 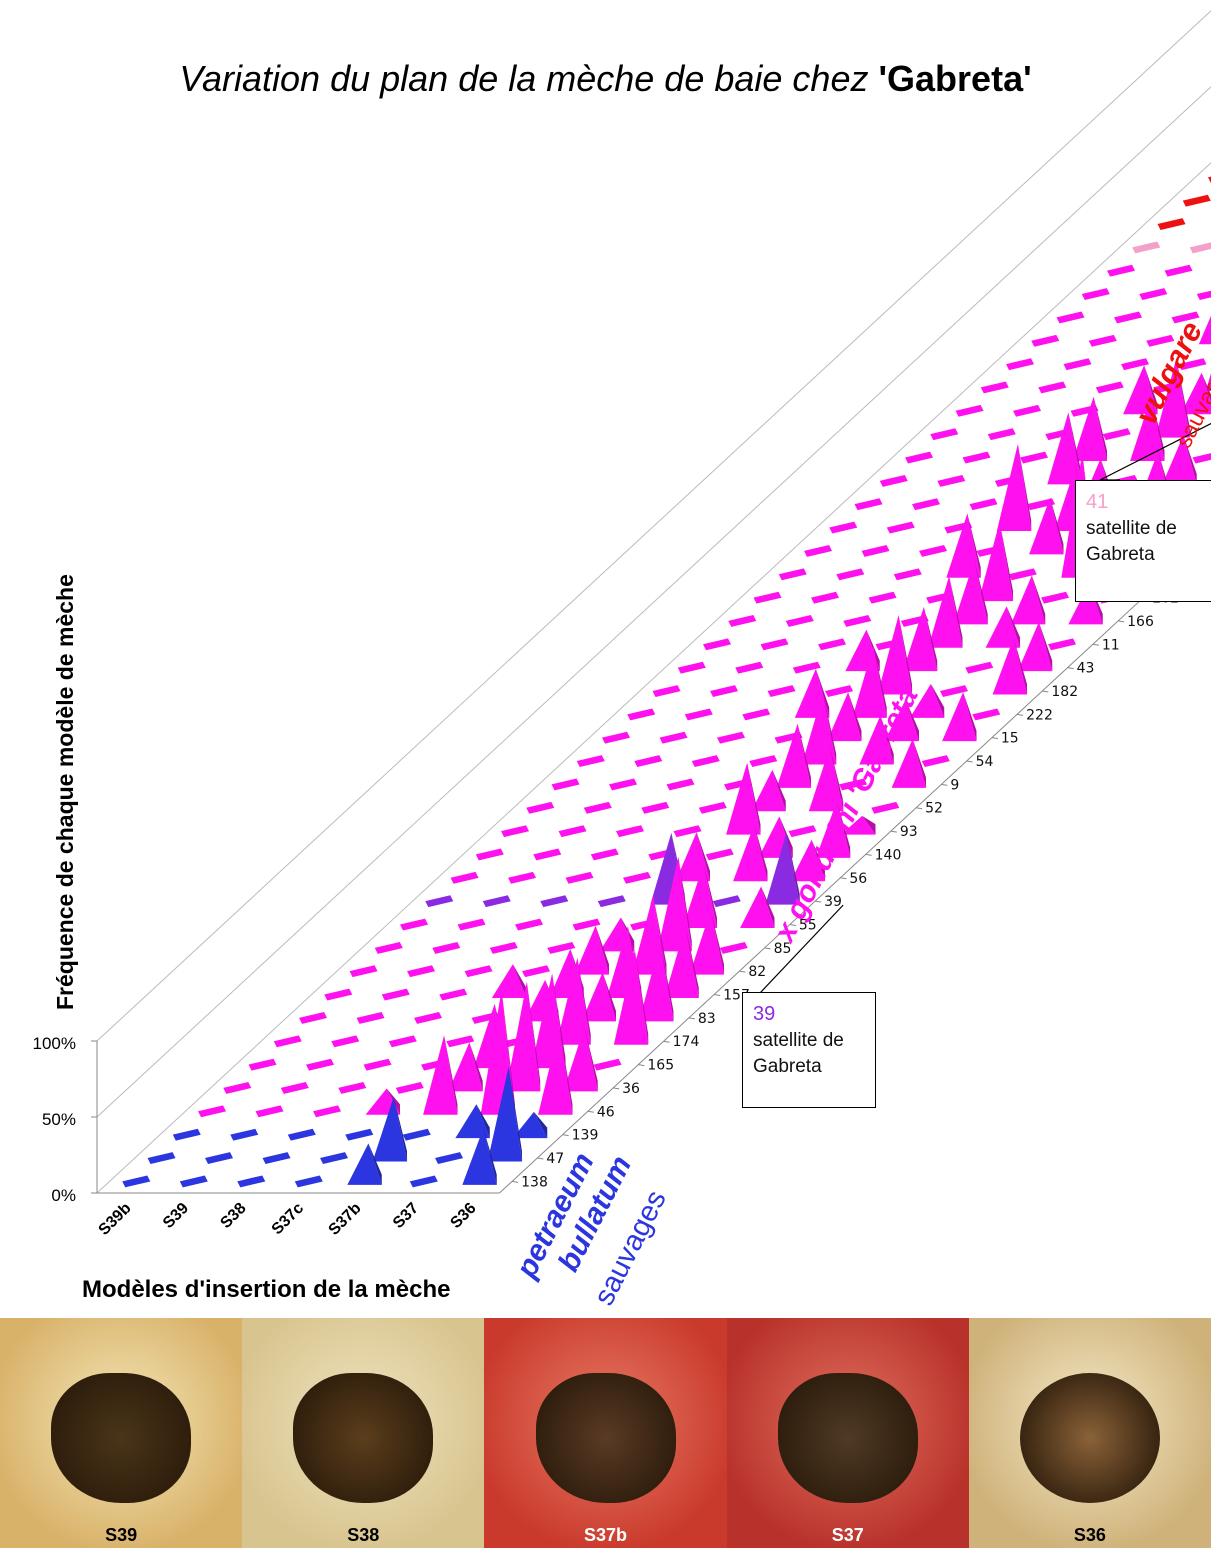 I want to click on x-tick-S39b: S39b, so click(x=115, y=1219).